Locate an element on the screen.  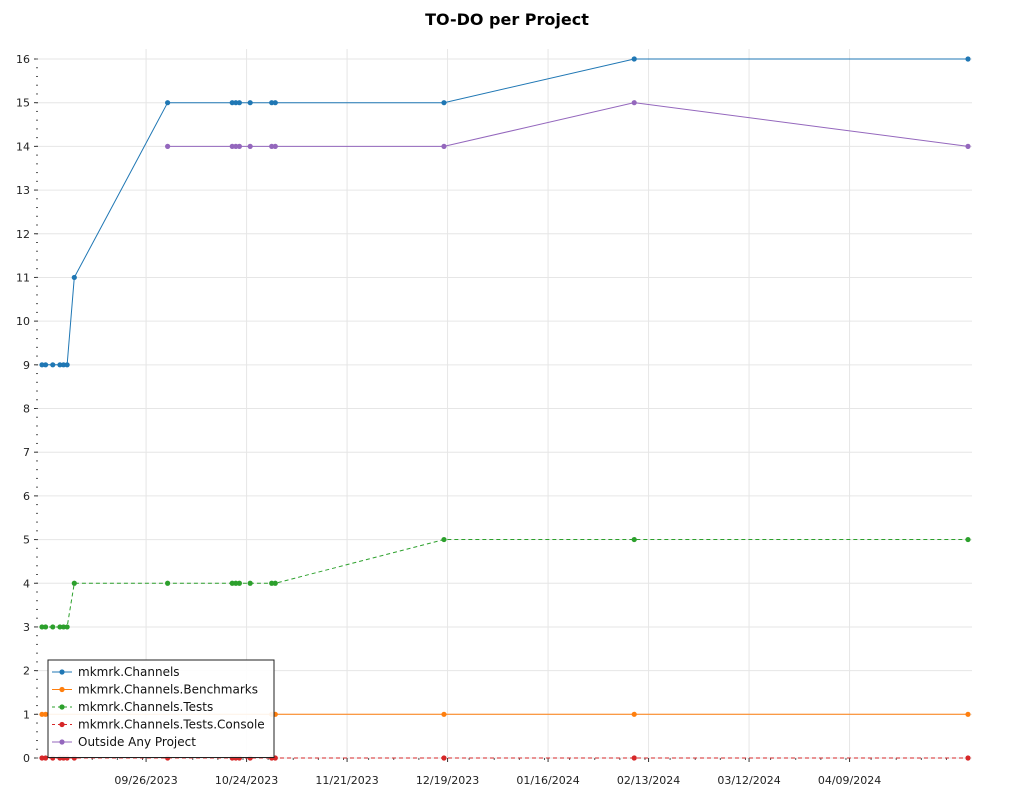
legend-label: mkmrk.Channels is located at coordinates (129, 672).